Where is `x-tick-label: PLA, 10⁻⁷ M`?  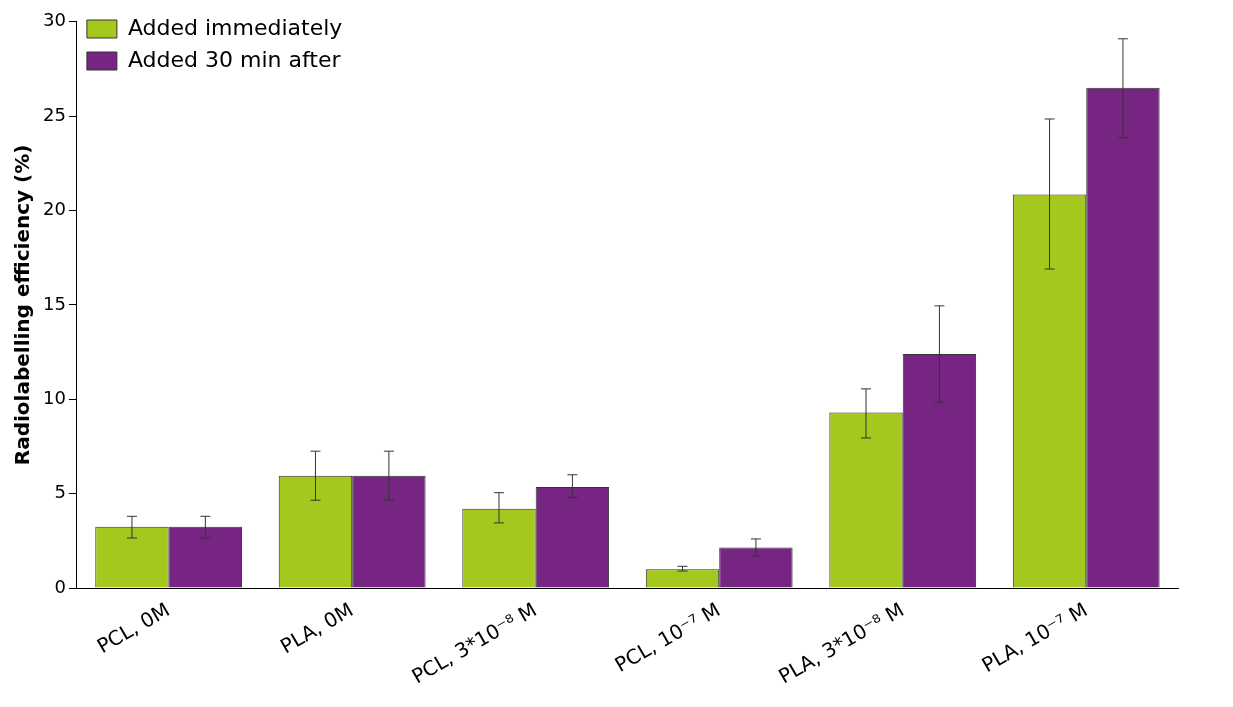 x-tick-label: PLA, 10⁻⁷ M is located at coordinates (1034, 637).